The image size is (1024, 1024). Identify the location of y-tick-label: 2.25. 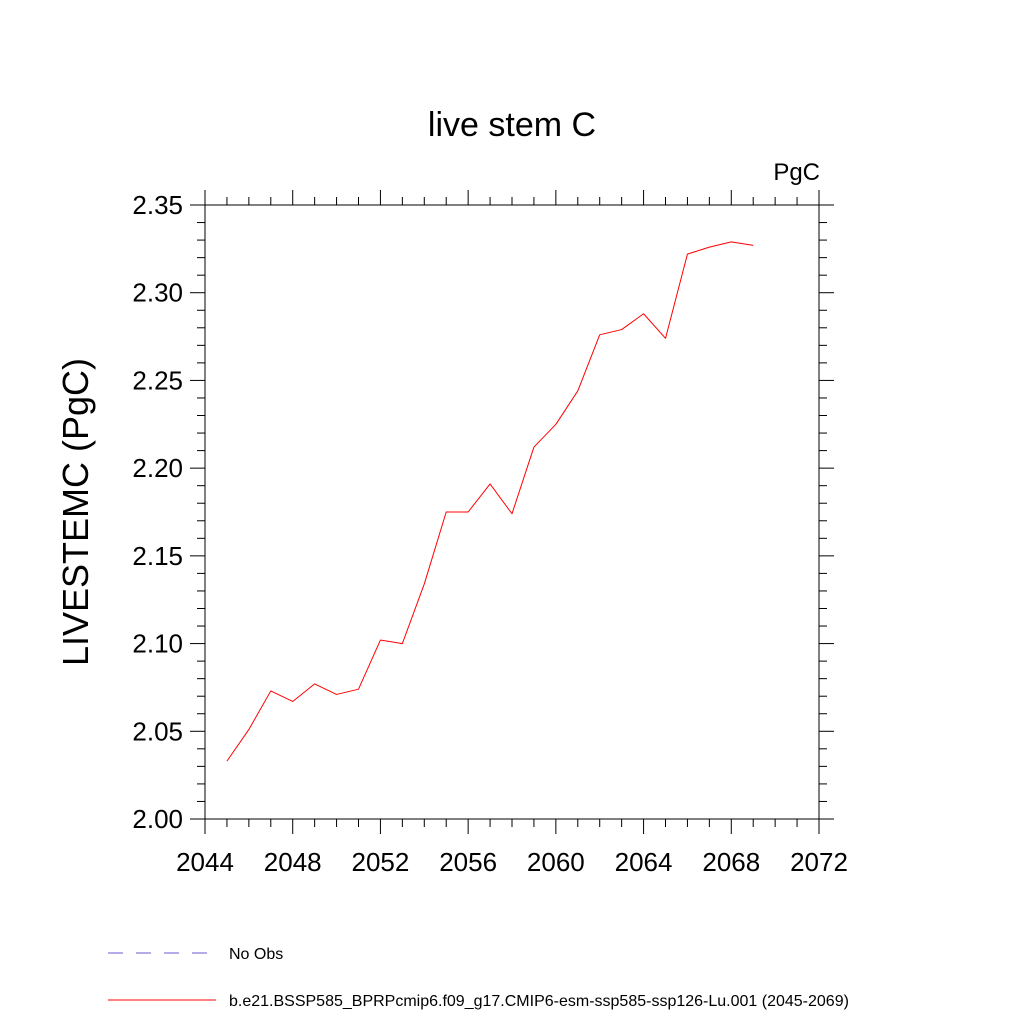
(157, 380).